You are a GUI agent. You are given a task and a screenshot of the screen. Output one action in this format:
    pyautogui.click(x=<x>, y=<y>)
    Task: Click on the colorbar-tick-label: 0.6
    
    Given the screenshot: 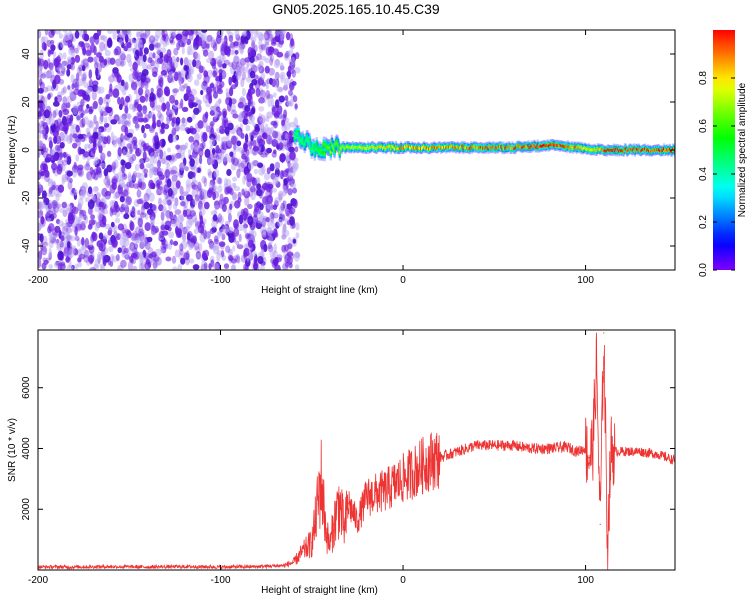 What is the action you would take?
    pyautogui.click(x=703, y=126)
    